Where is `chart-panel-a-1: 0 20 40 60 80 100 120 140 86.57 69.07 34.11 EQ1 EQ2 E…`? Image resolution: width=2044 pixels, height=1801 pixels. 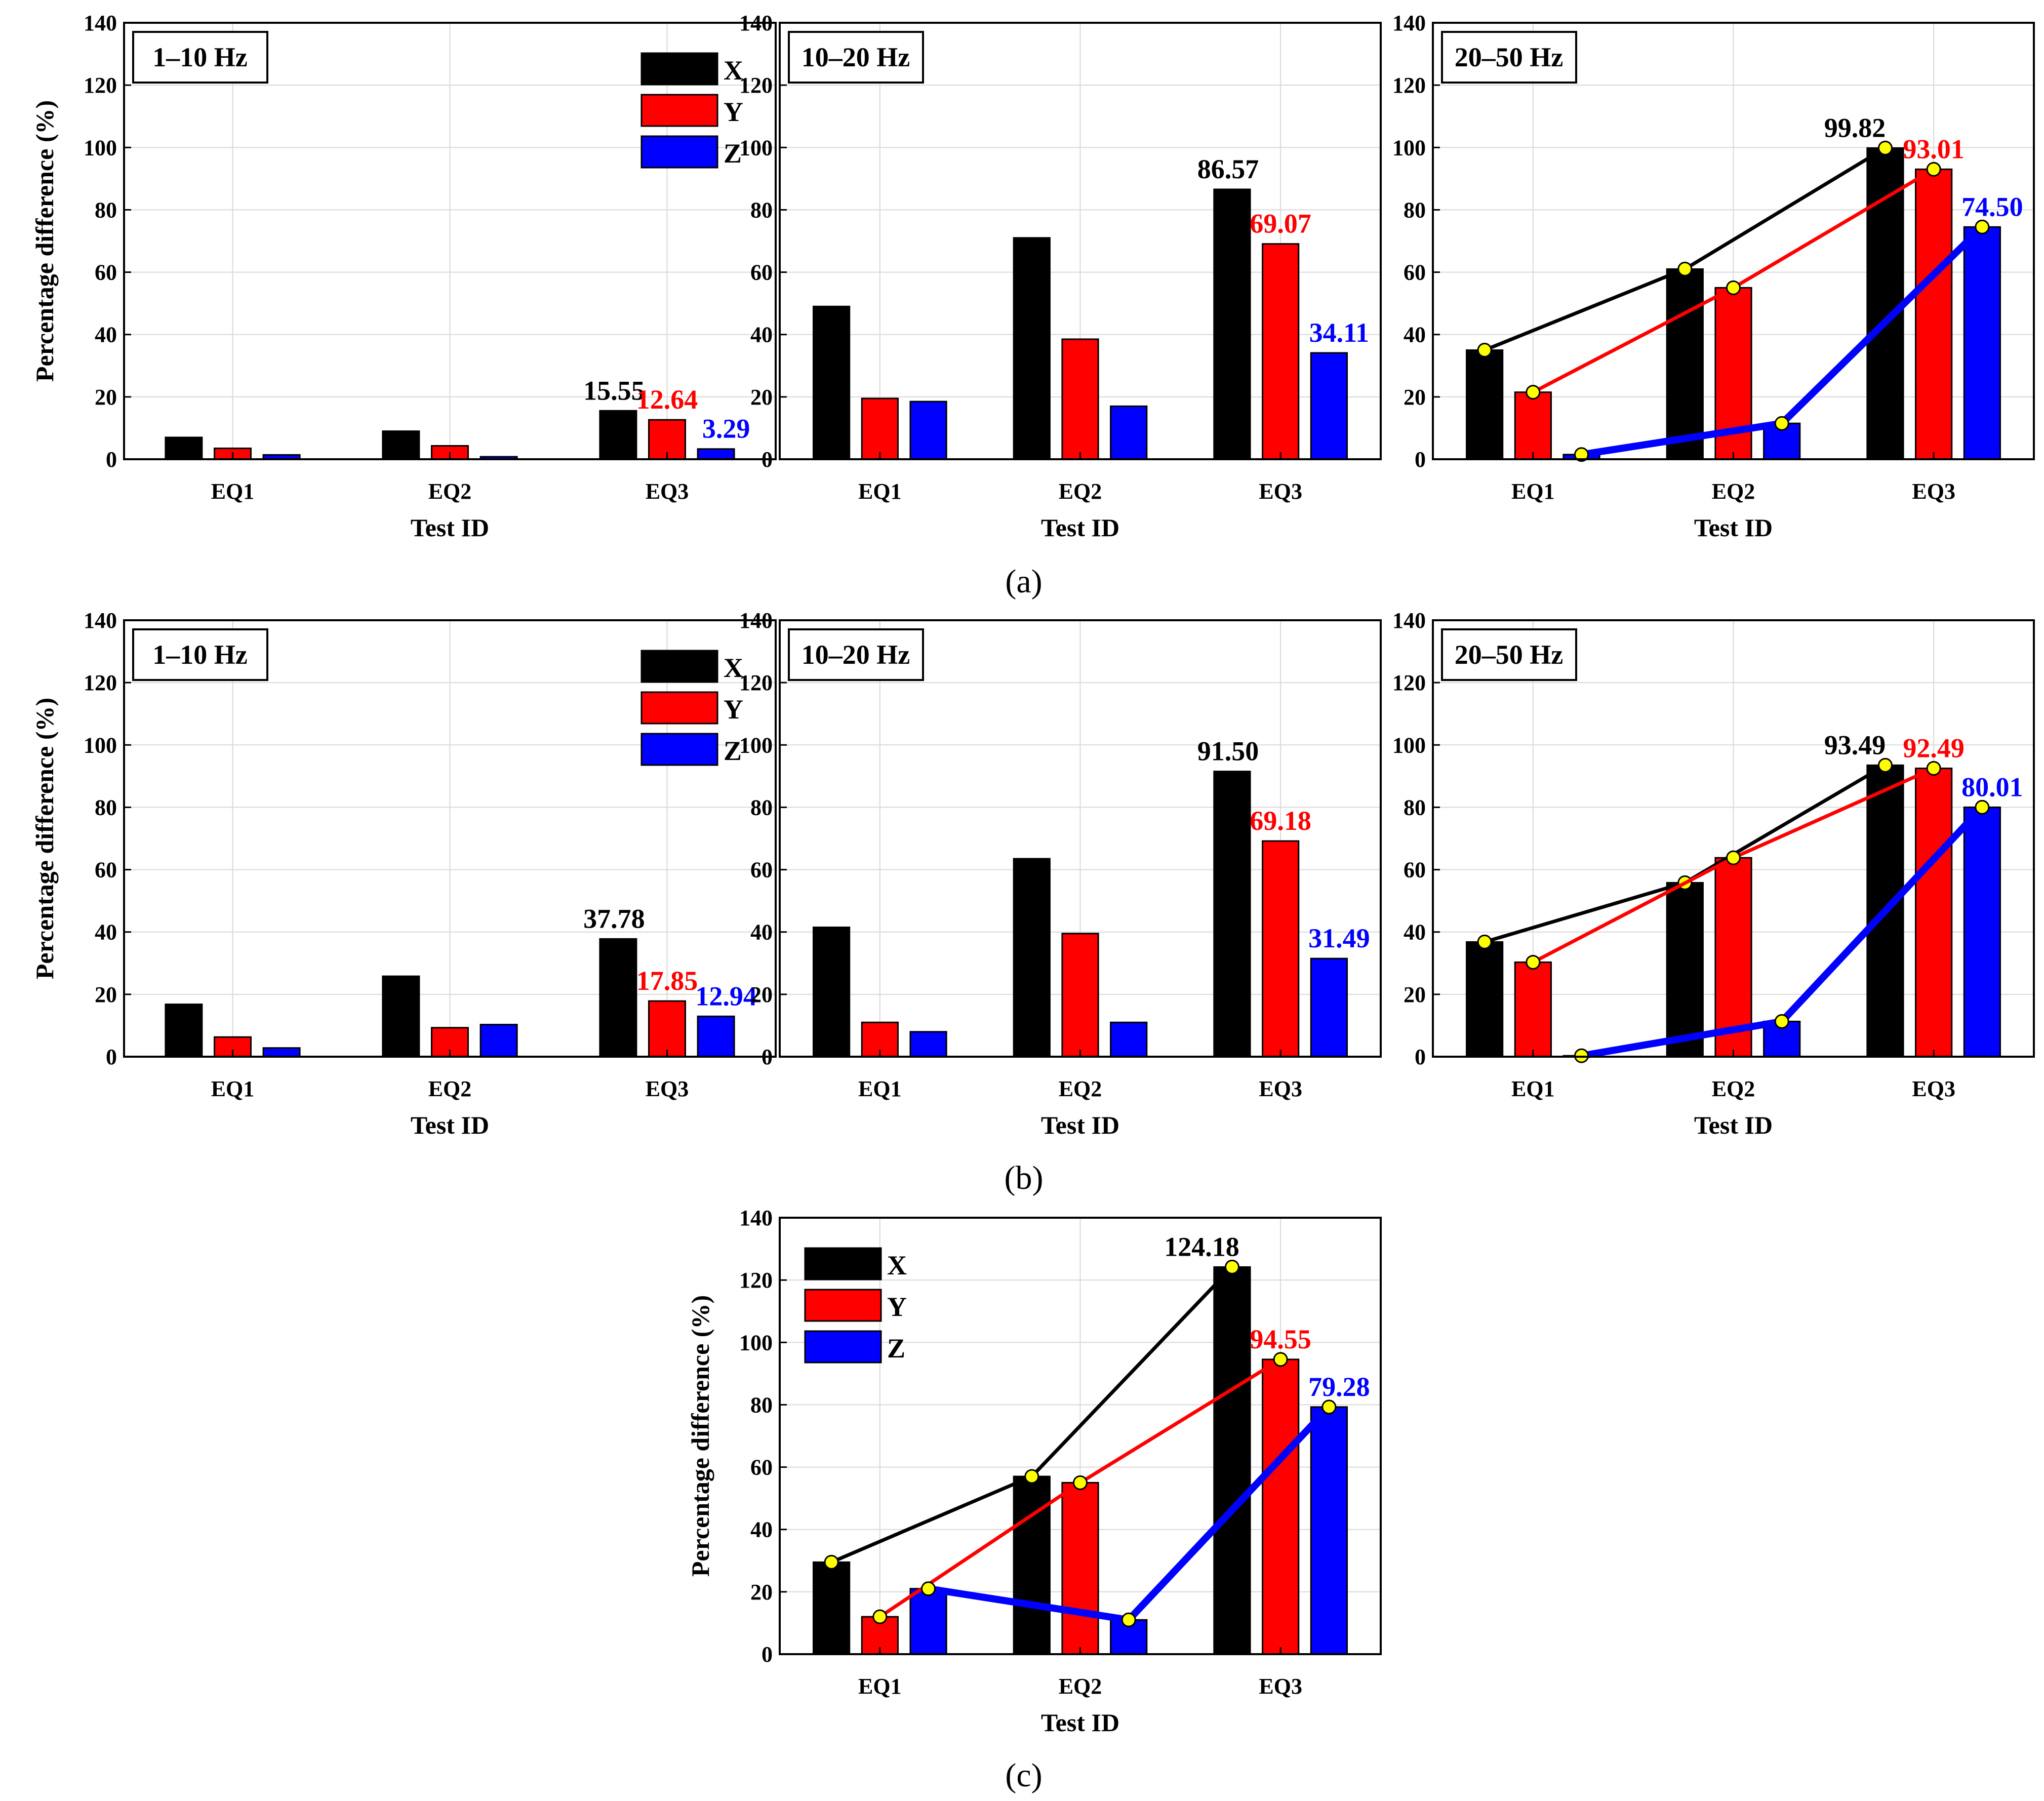 chart-panel-a-1: 0 20 40 60 80 100 120 140 86.57 69.07 34.11 EQ1 EQ2 E… is located at coordinates (1060, 276).